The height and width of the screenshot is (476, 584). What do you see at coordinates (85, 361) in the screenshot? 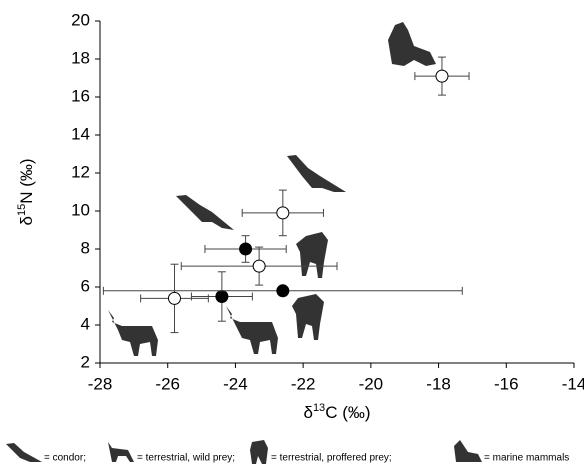
I see `y-tick-label: 2` at bounding box center [85, 361].